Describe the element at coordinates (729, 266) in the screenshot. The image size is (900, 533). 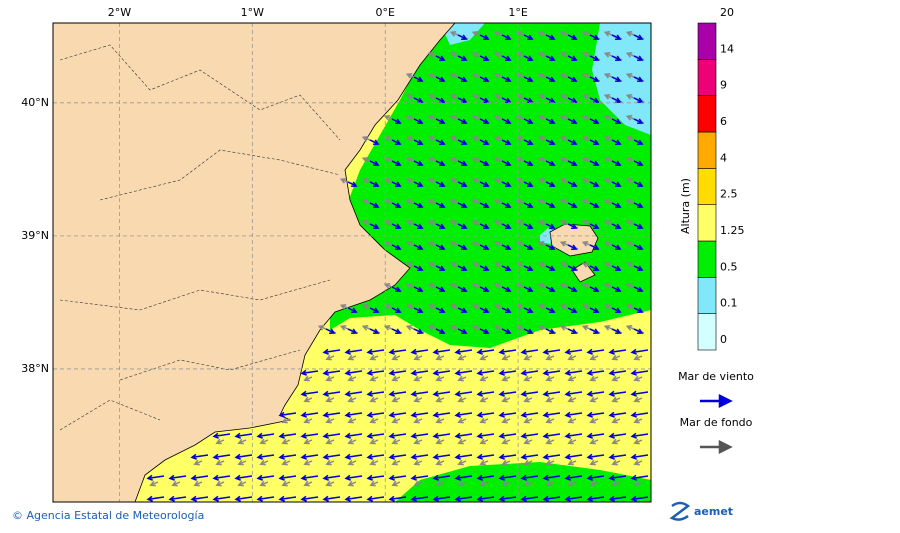
I see `colorbar-label: 0.5` at that location.